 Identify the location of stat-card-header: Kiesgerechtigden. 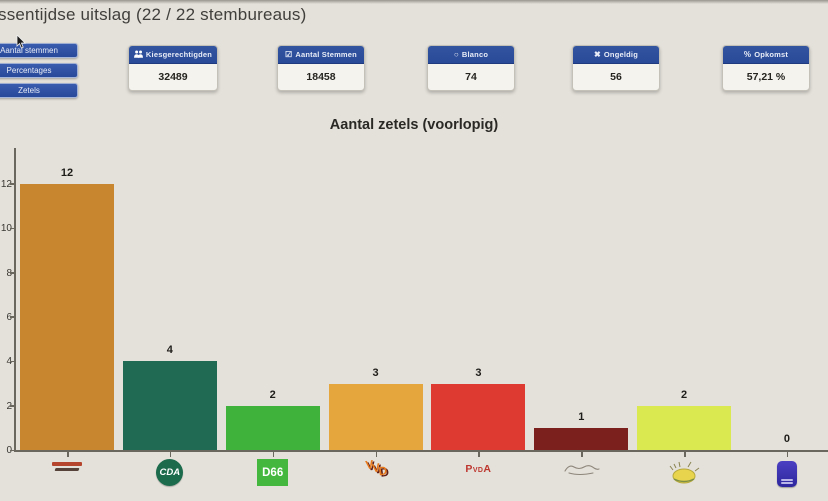
(173, 55).